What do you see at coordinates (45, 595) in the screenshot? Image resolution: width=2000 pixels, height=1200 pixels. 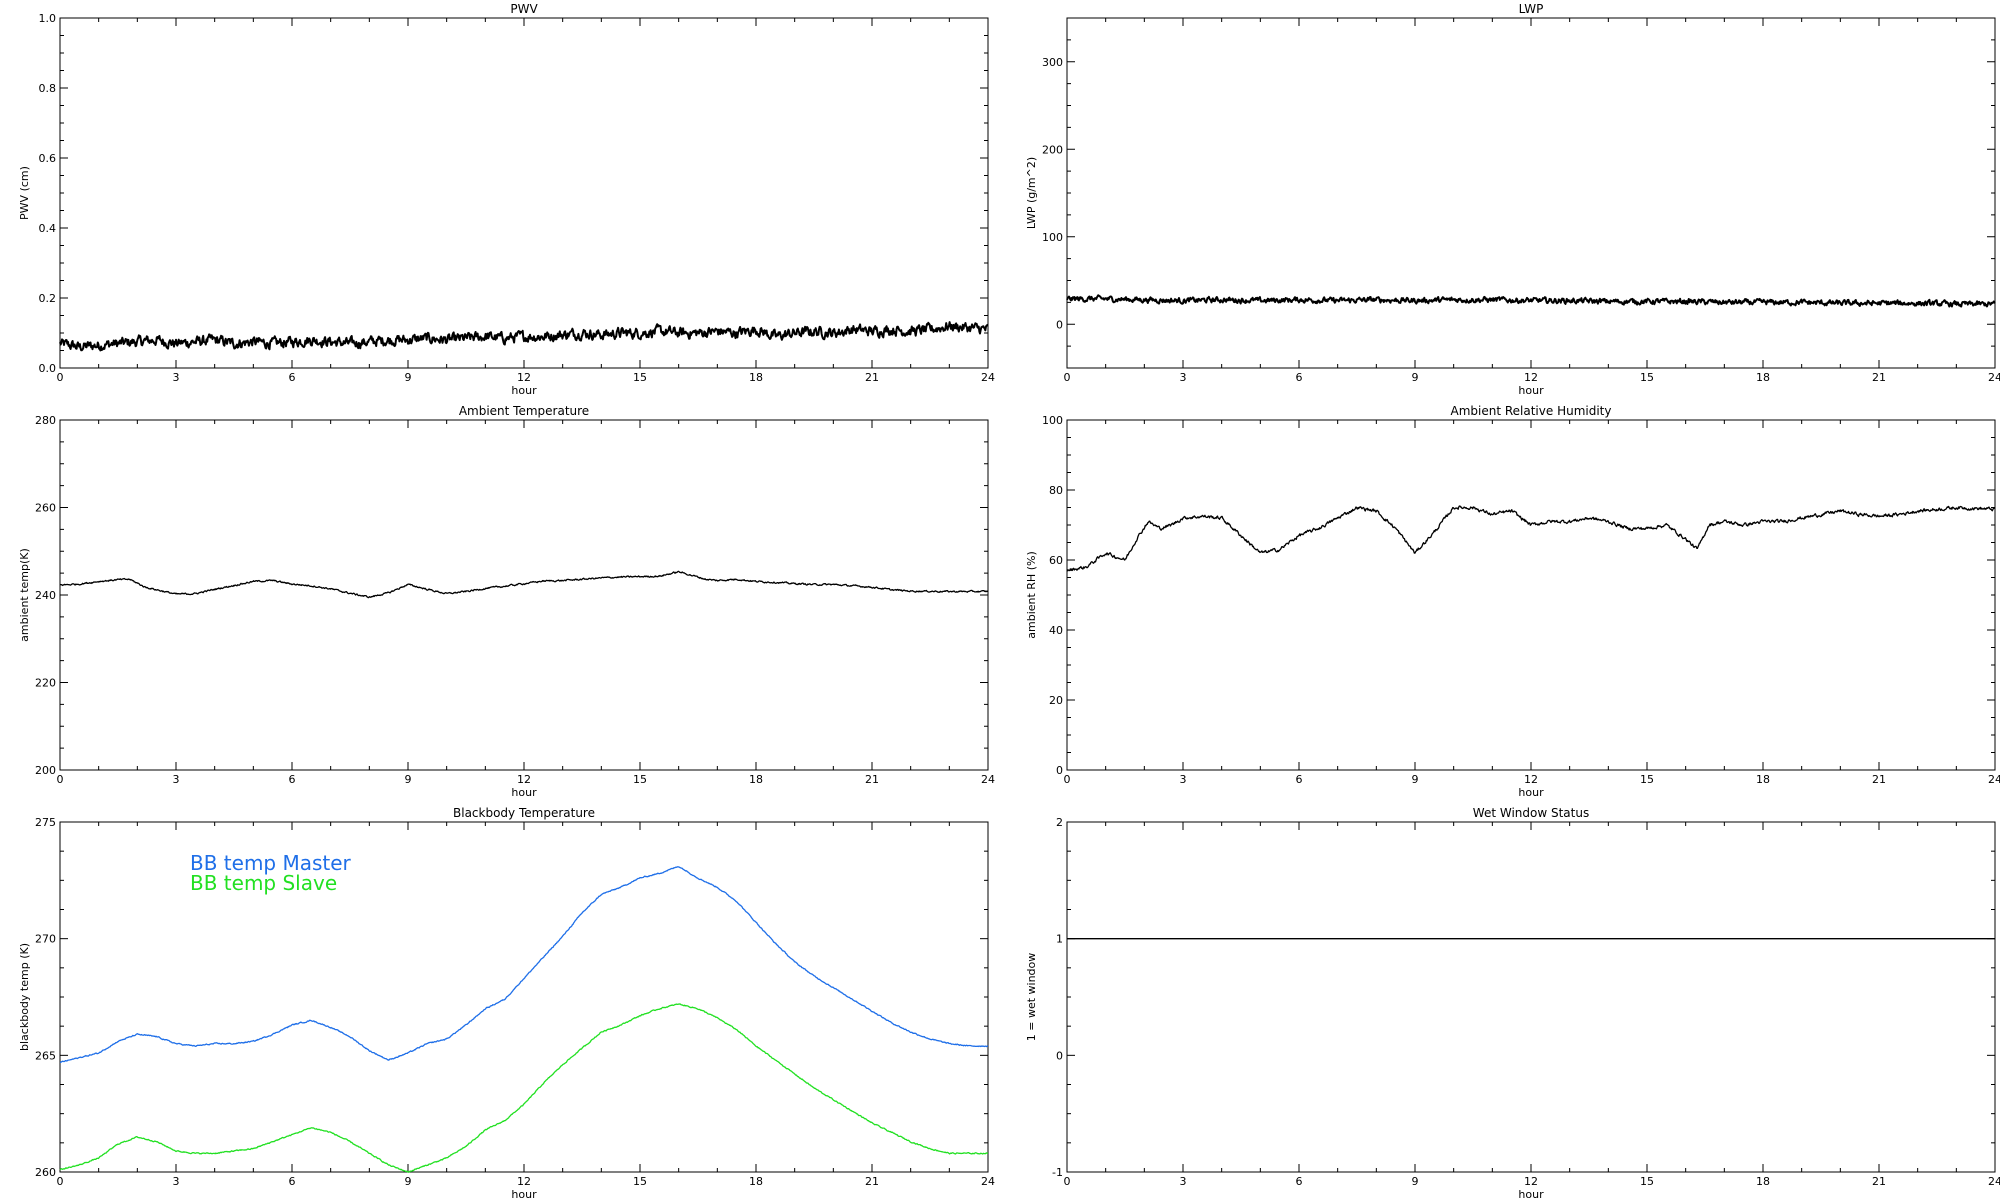 I see `ambient-temperature-y-tick-label: 240` at bounding box center [45, 595].